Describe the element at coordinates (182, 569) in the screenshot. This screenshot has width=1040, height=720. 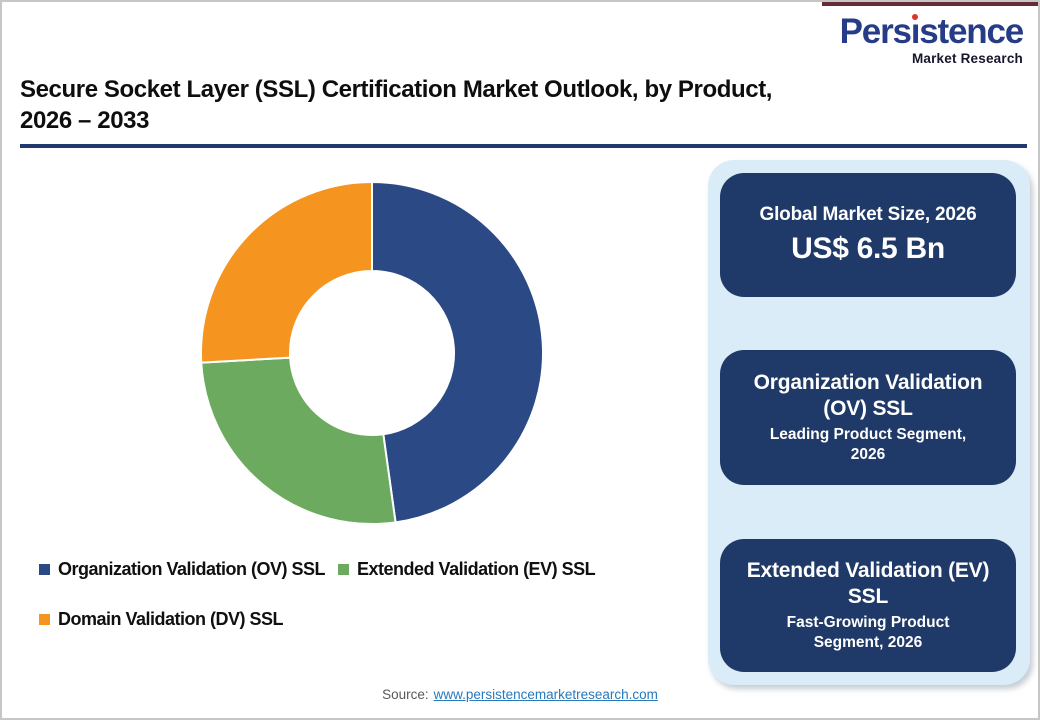
I see `legend-item-ov-ssl: Organization Validation (OV) SSL` at that location.